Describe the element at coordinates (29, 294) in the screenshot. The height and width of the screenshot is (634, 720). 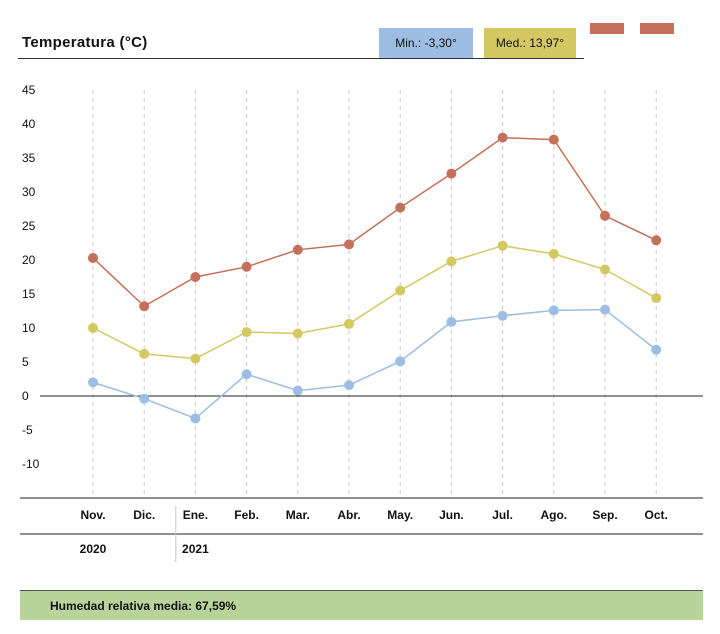
I see `y-tick-label: 15` at that location.